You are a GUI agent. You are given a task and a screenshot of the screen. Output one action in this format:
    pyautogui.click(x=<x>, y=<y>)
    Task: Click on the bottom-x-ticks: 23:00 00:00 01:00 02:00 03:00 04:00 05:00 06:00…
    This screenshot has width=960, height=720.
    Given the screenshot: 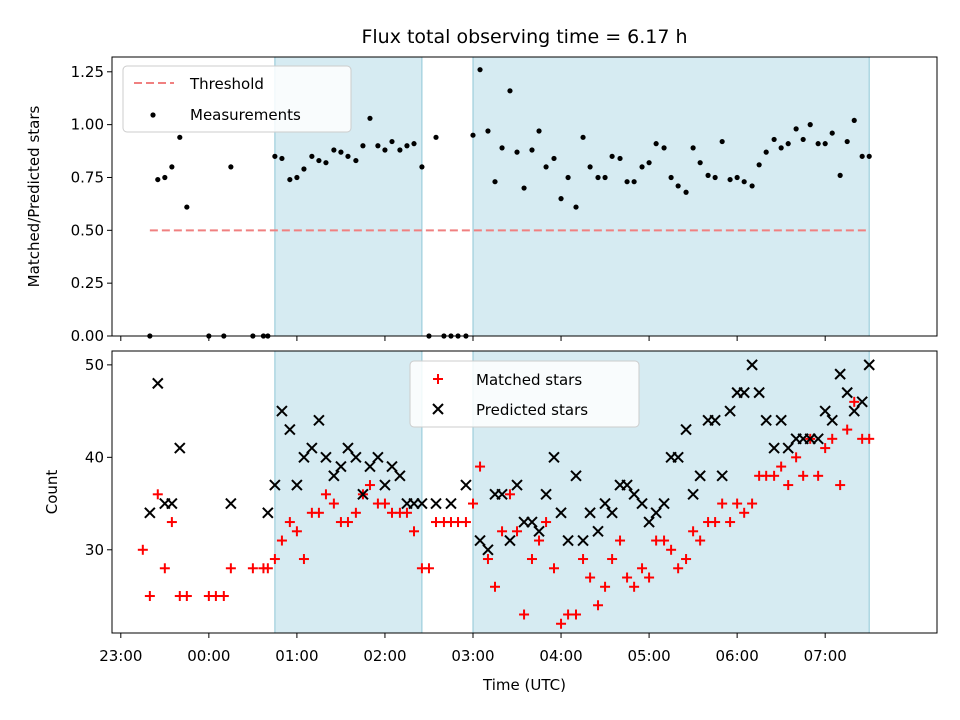 What is the action you would take?
    pyautogui.click(x=473, y=649)
    